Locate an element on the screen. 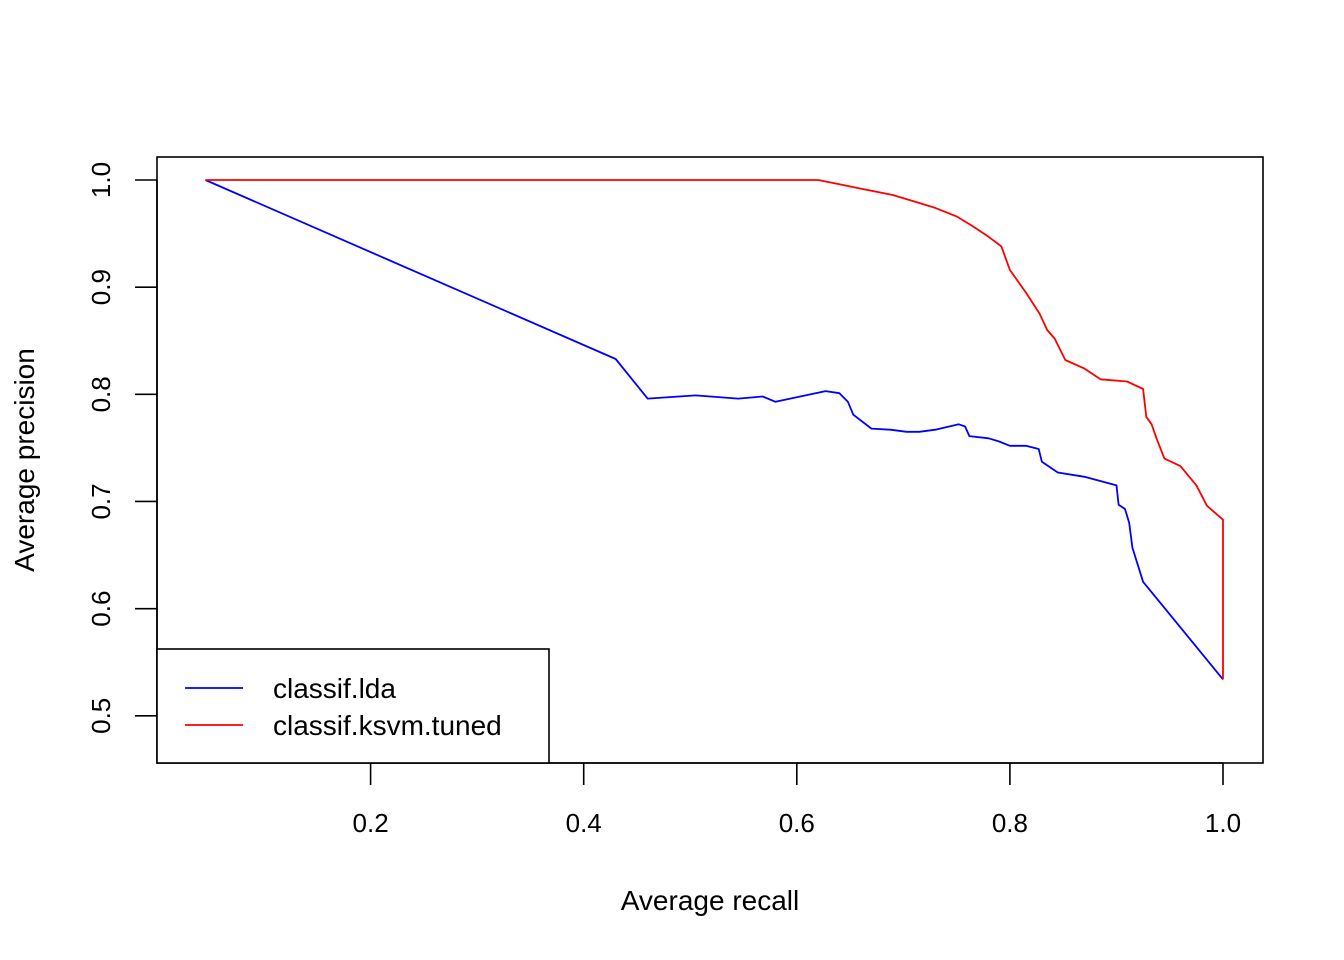 This screenshot has width=1344, height=960. y-tick-label: 0.8 is located at coordinates (101, 394).